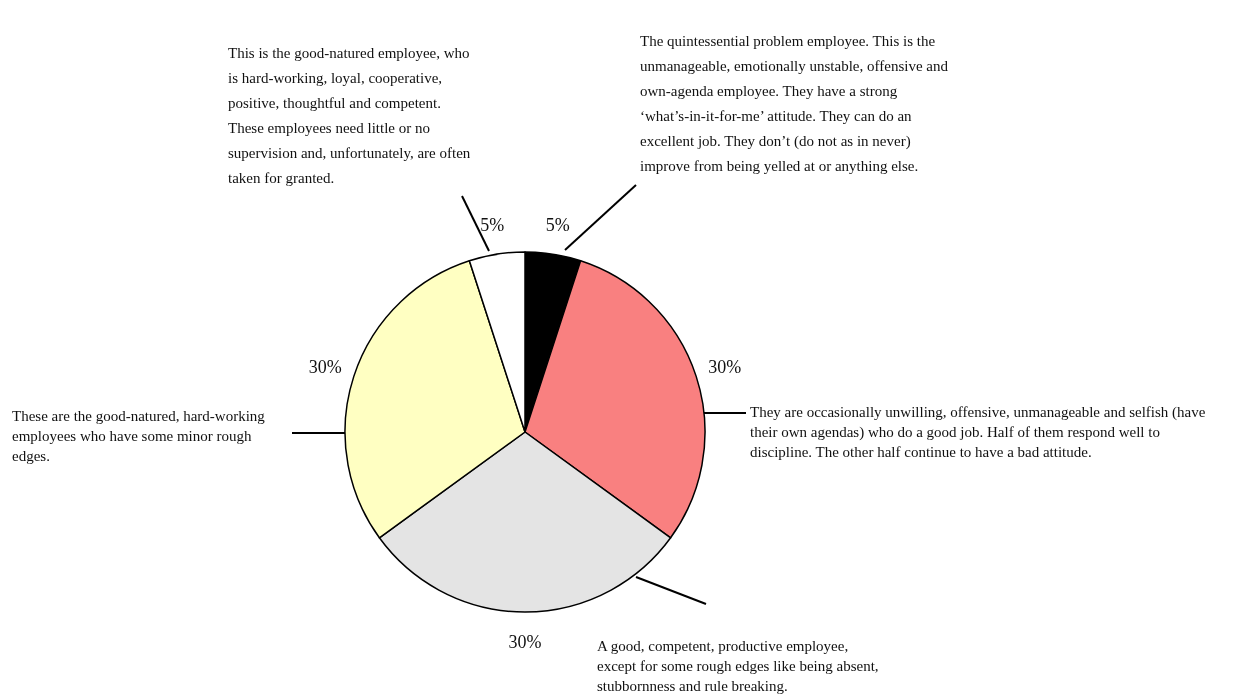 Image resolution: width=1236 pixels, height=700 pixels. I want to click on slice-label: The quintessential problem employee. This is the unmanageable, emotionally unstable, offensive and own-agenda employee. They have a strong ‘what’s-in-it-for-me’ attitude. They can do an excellent job. They don’t (do not as in never) improve from being yelled at or anything else., so click(796, 103).